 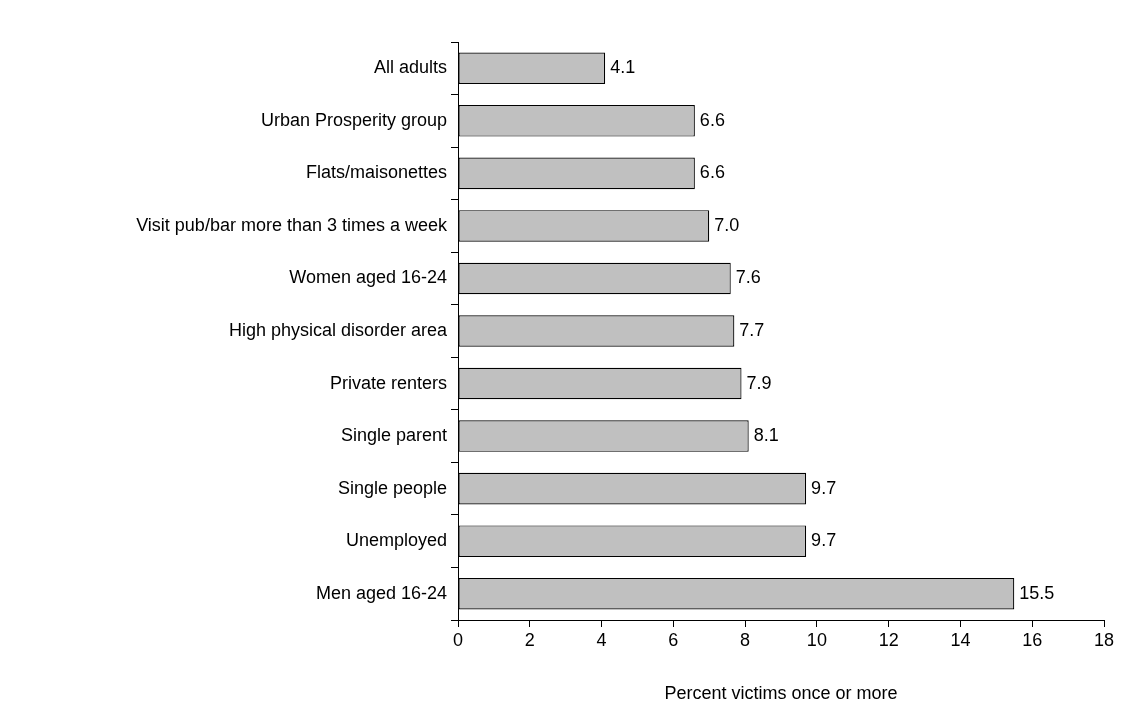 I want to click on y-tick-label: All adults, so click(x=410, y=67).